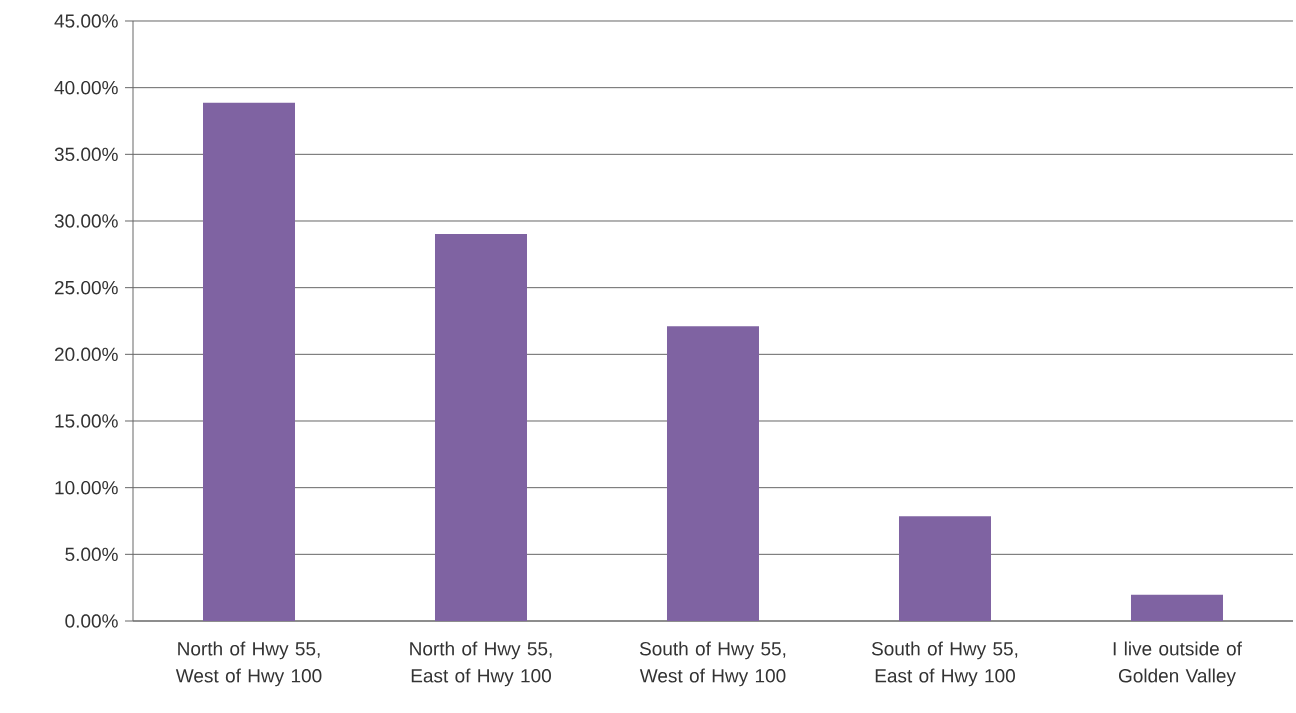 This screenshot has height=713, width=1296. What do you see at coordinates (1177, 664) in the screenshot?
I see `x-tick-label: I live outside of Golden Valley` at bounding box center [1177, 664].